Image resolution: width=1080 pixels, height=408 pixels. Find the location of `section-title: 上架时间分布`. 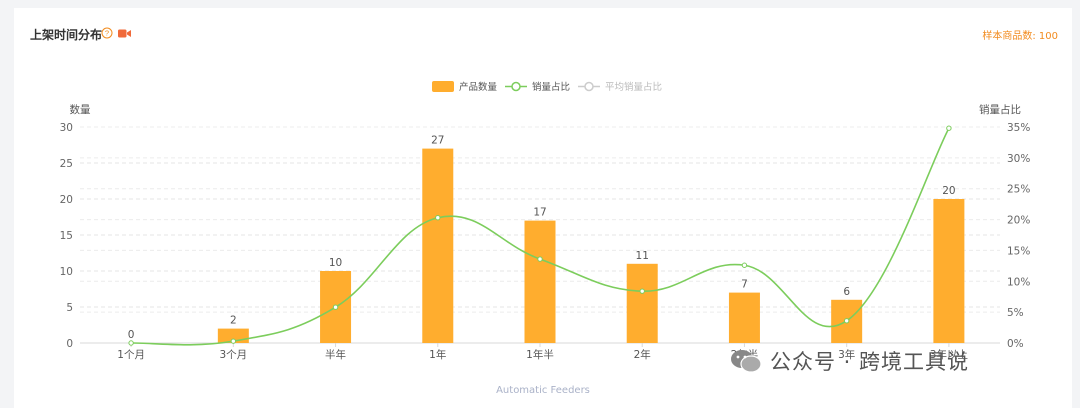

section-title: 上架时间分布 is located at coordinates (66, 35).